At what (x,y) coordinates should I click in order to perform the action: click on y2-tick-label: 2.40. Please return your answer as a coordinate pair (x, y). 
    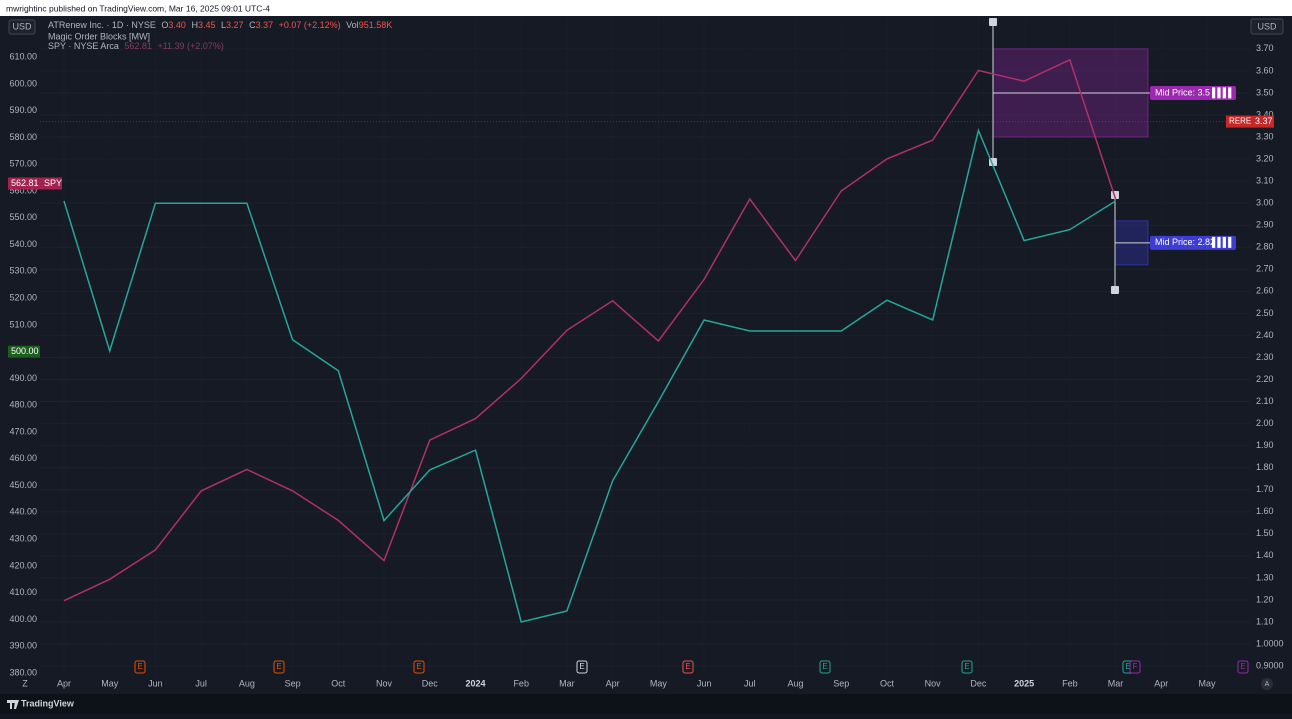
    Looking at the image, I should click on (1265, 335).